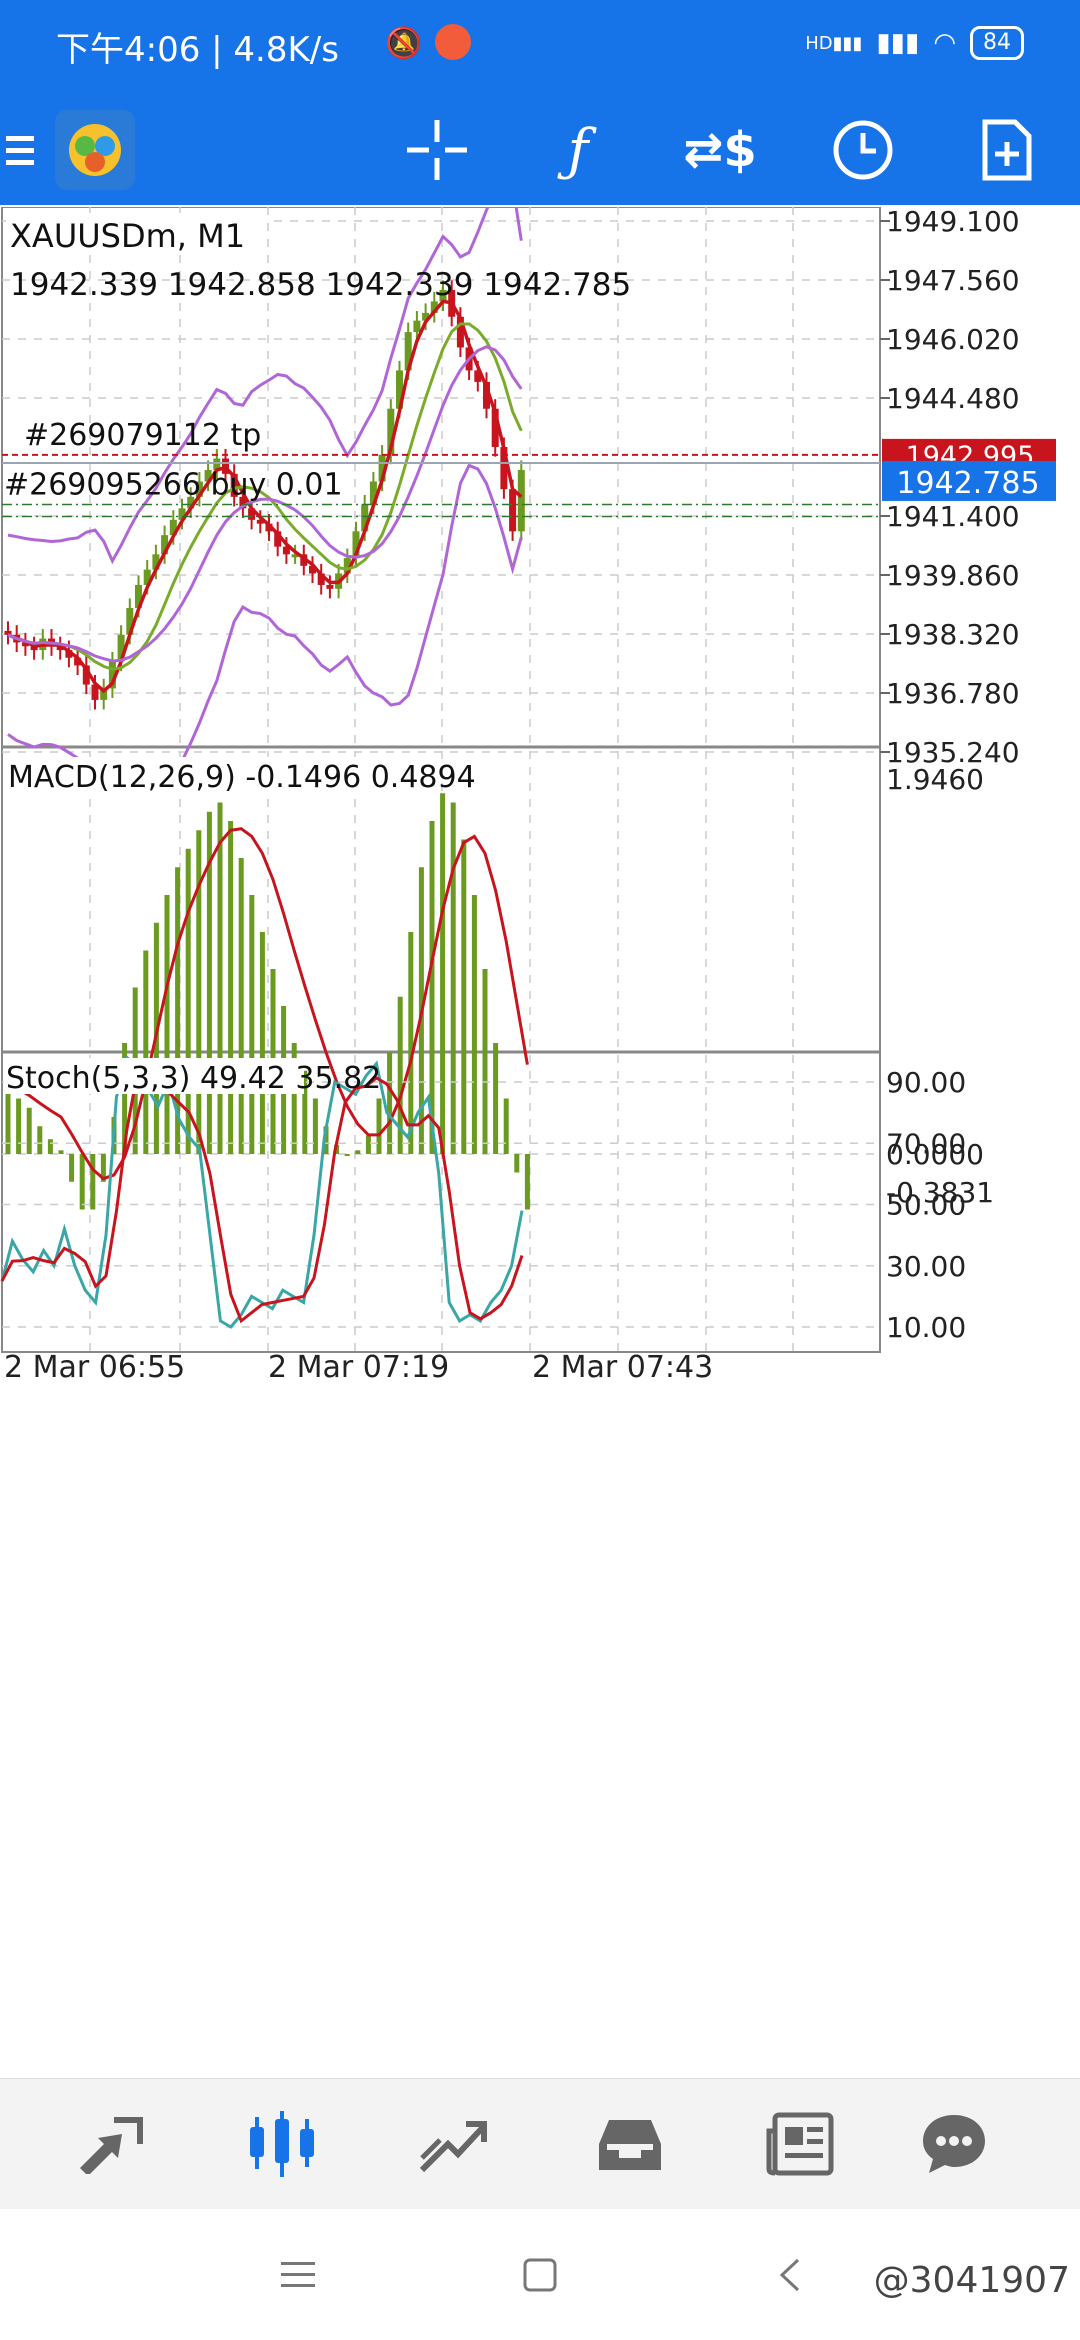 This screenshot has height=2340, width=1080. I want to click on new-order-icon, so click(1007, 150).